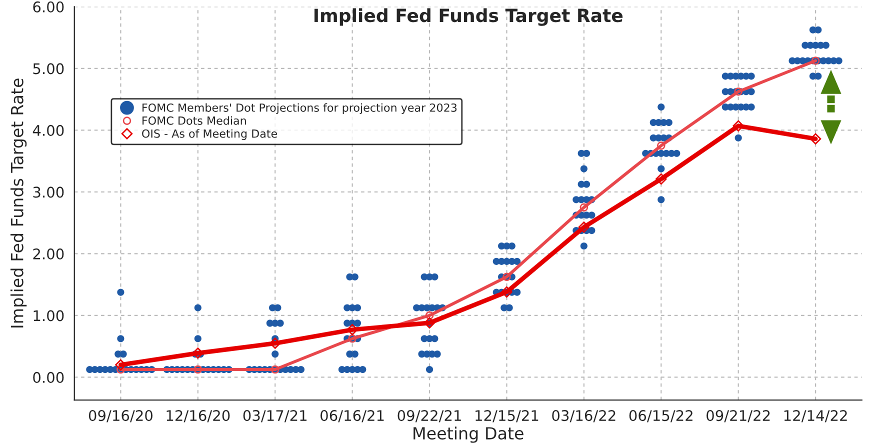  I want to click on legend-label: OIS - As of Meeting Date, so click(210, 134).